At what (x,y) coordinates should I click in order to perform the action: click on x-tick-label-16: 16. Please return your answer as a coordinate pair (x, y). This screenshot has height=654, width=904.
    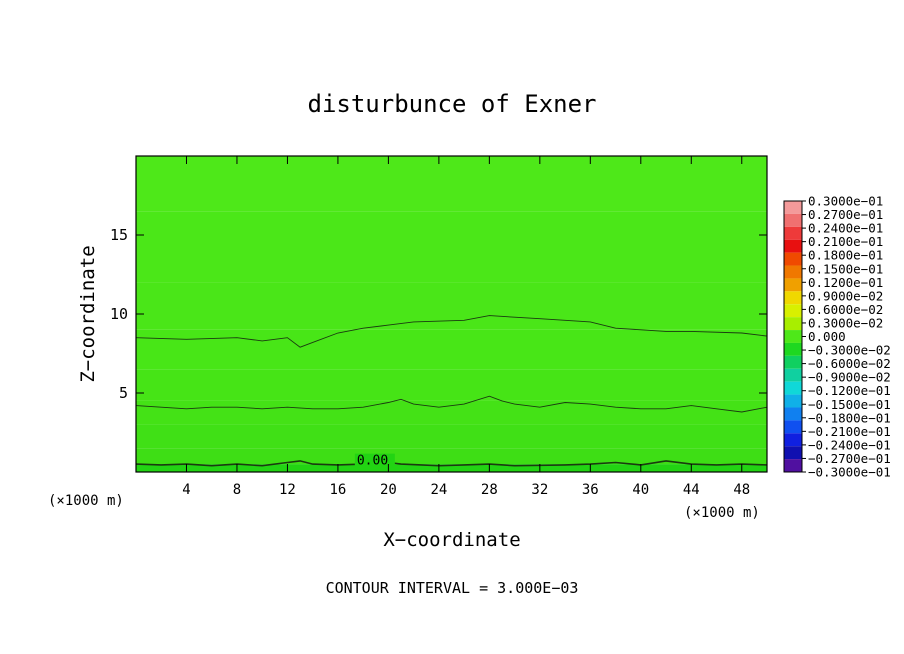
    Looking at the image, I should click on (337, 490).